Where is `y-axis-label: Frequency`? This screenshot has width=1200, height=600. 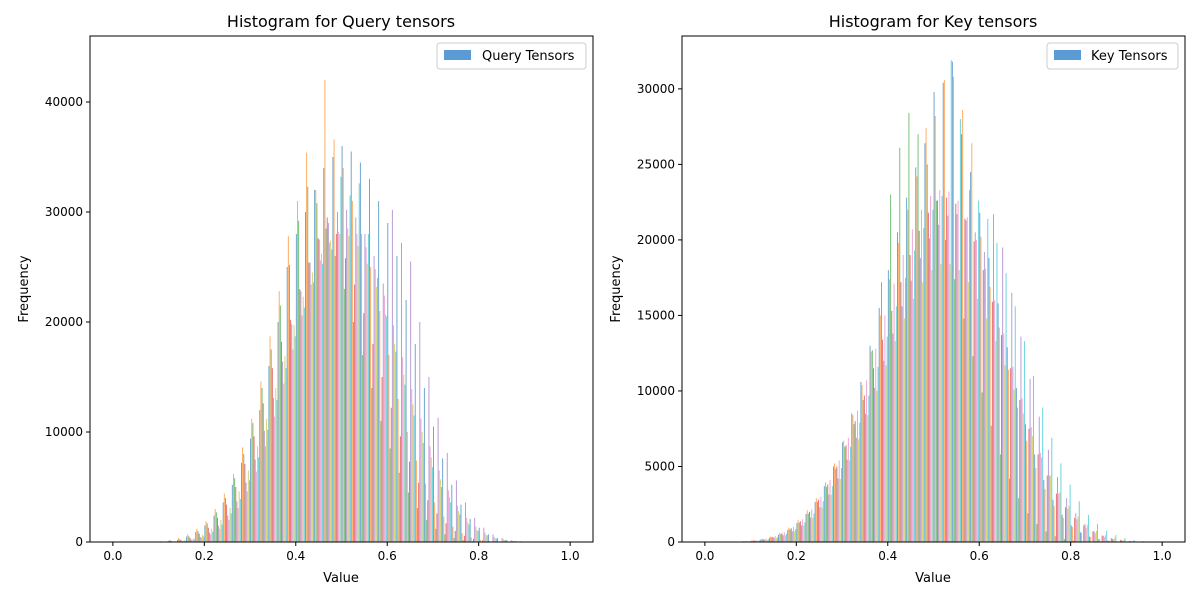 y-axis-label: Frequency is located at coordinates (616, 288).